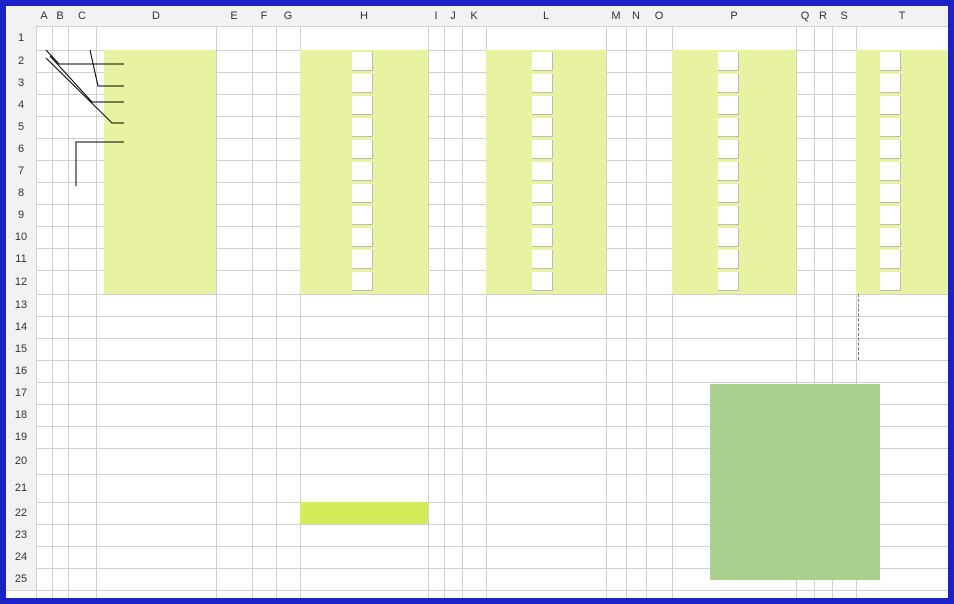 This screenshot has width=954, height=604. I want to click on row-header-10: 10, so click(21, 237).